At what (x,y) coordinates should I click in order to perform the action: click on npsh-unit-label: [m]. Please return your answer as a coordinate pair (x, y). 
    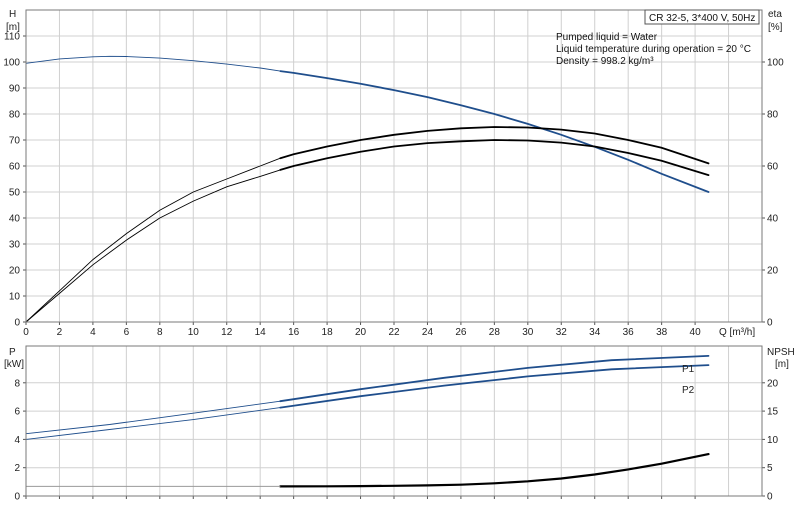
    Looking at the image, I should click on (782, 364).